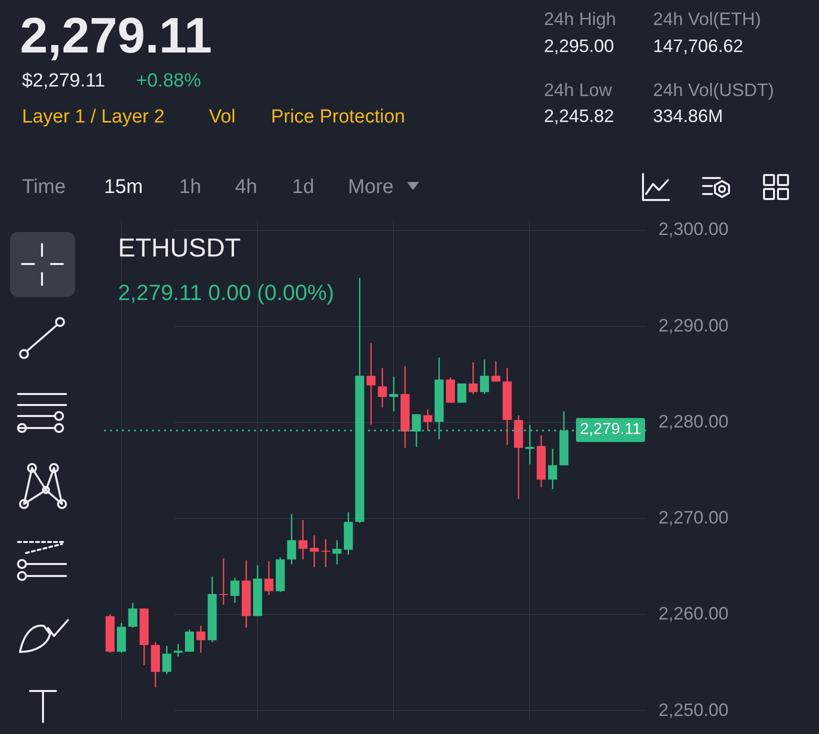 The height and width of the screenshot is (734, 819). What do you see at coordinates (338, 117) in the screenshot?
I see `text: Price Protection` at bounding box center [338, 117].